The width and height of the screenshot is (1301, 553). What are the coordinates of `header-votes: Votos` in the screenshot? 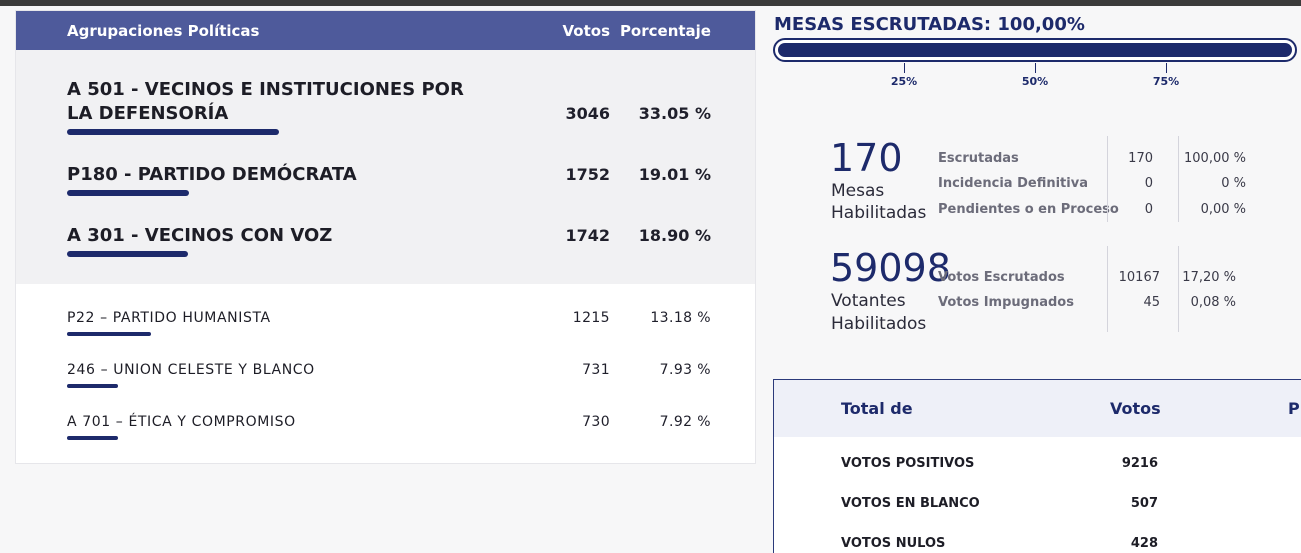 It's located at (586, 31).